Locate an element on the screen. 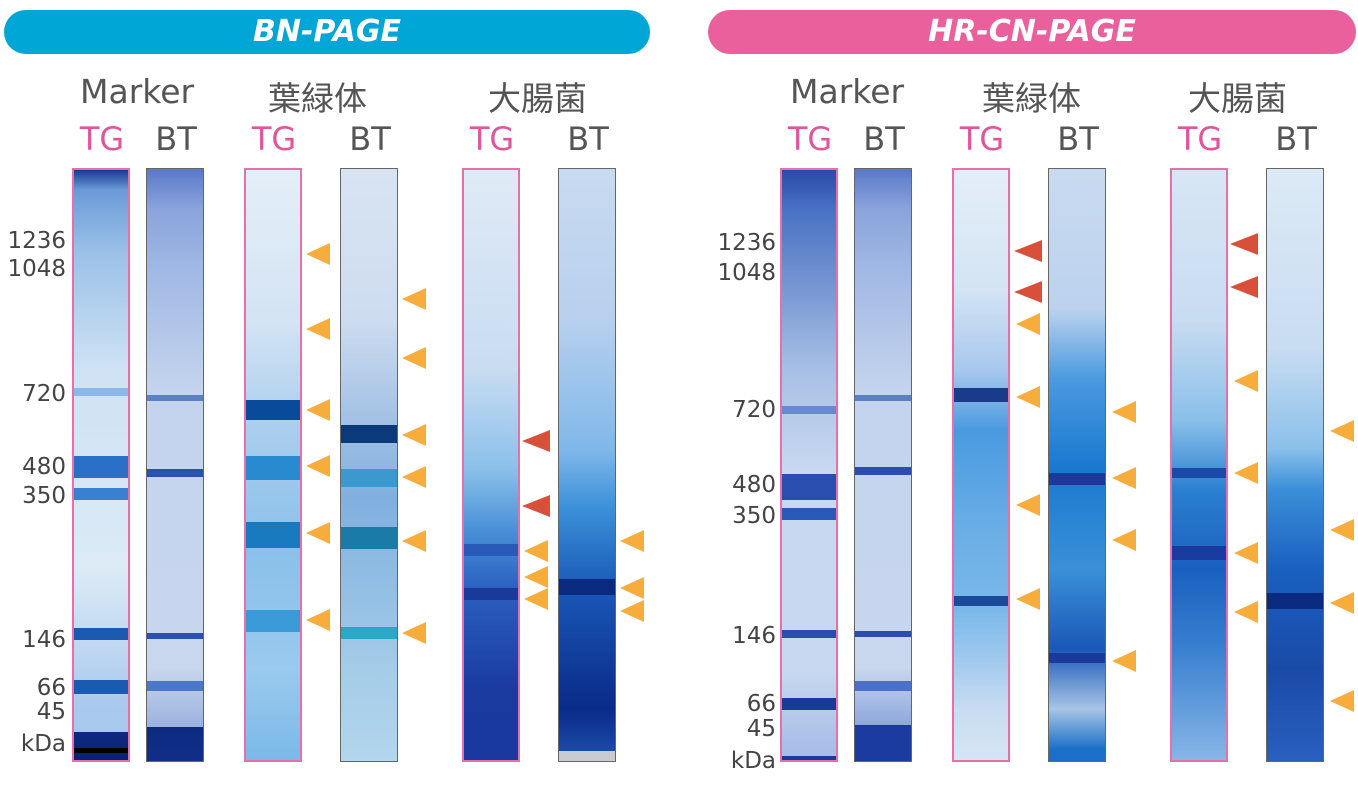  hr-cn-page-banner: HR-CN-PAGE is located at coordinates (1032, 32).